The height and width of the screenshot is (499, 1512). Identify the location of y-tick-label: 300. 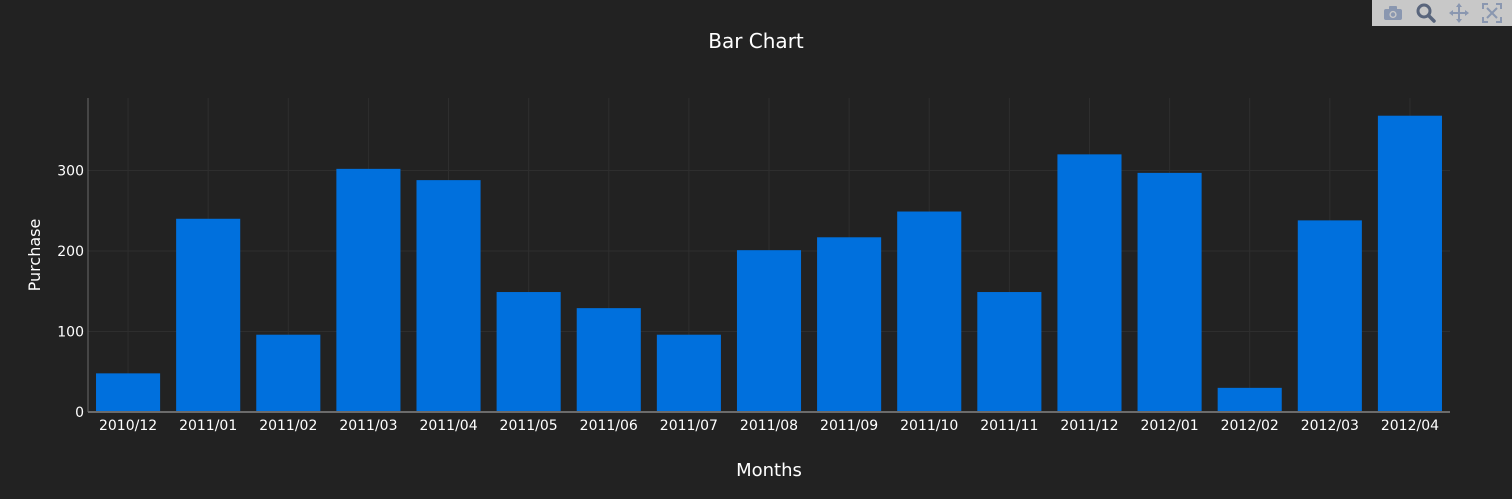
(70, 171).